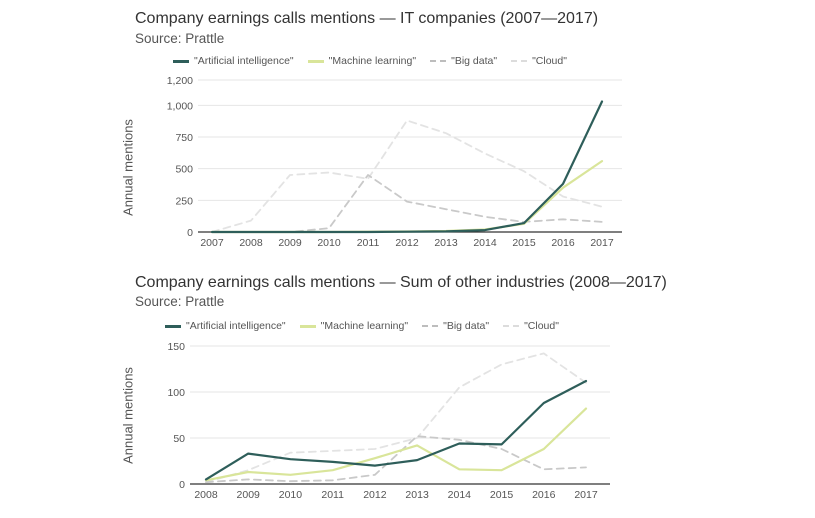 Image resolution: width=815 pixels, height=518 pixels. What do you see at coordinates (180, 106) in the screenshot?
I see `y-tick-label: 1,000` at bounding box center [180, 106].